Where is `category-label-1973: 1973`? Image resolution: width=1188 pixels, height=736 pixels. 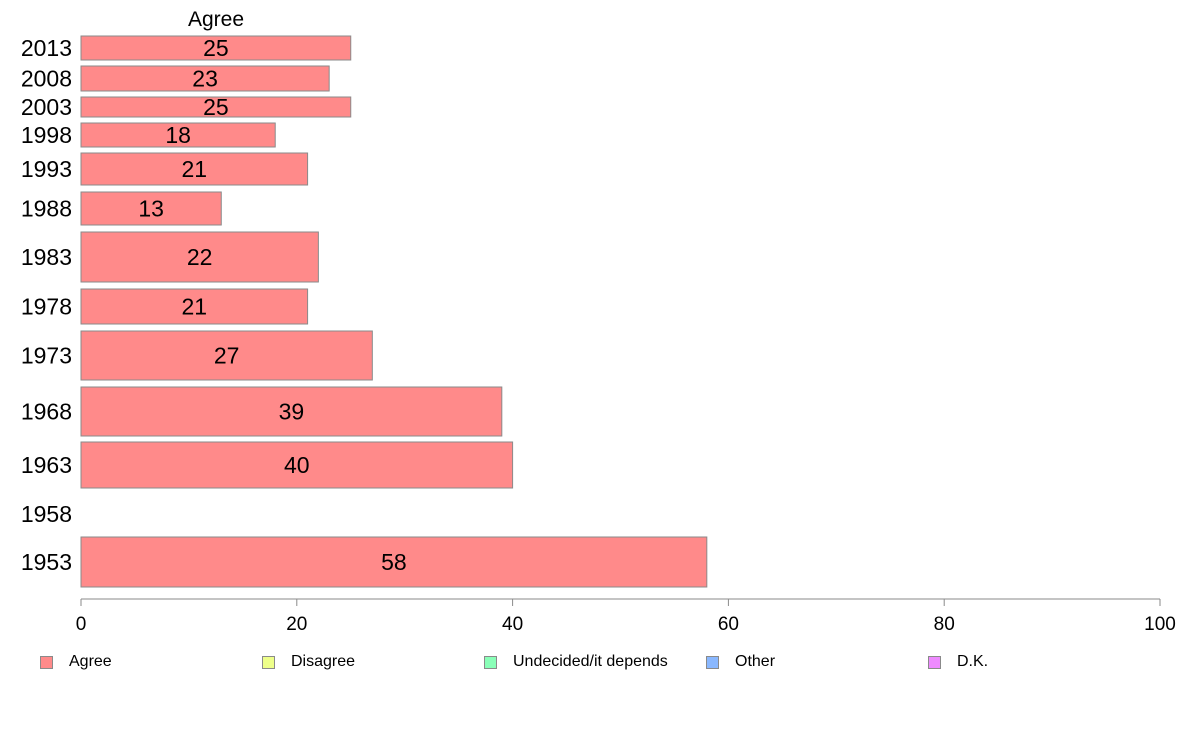 category-label-1973: 1973 is located at coordinates (46, 356).